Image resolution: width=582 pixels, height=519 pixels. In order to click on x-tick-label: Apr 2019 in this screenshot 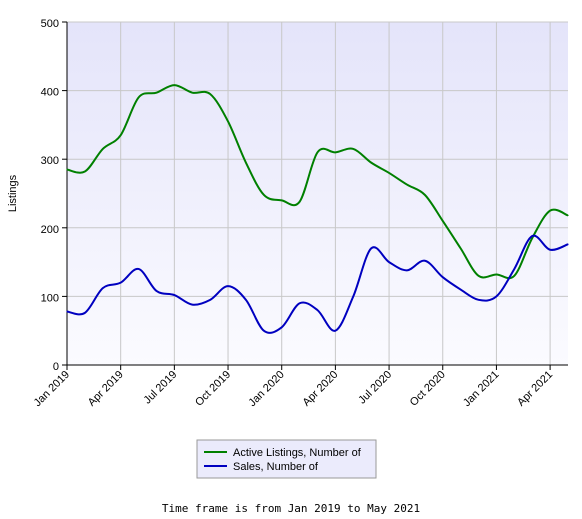, I will do `click(106, 389)`.